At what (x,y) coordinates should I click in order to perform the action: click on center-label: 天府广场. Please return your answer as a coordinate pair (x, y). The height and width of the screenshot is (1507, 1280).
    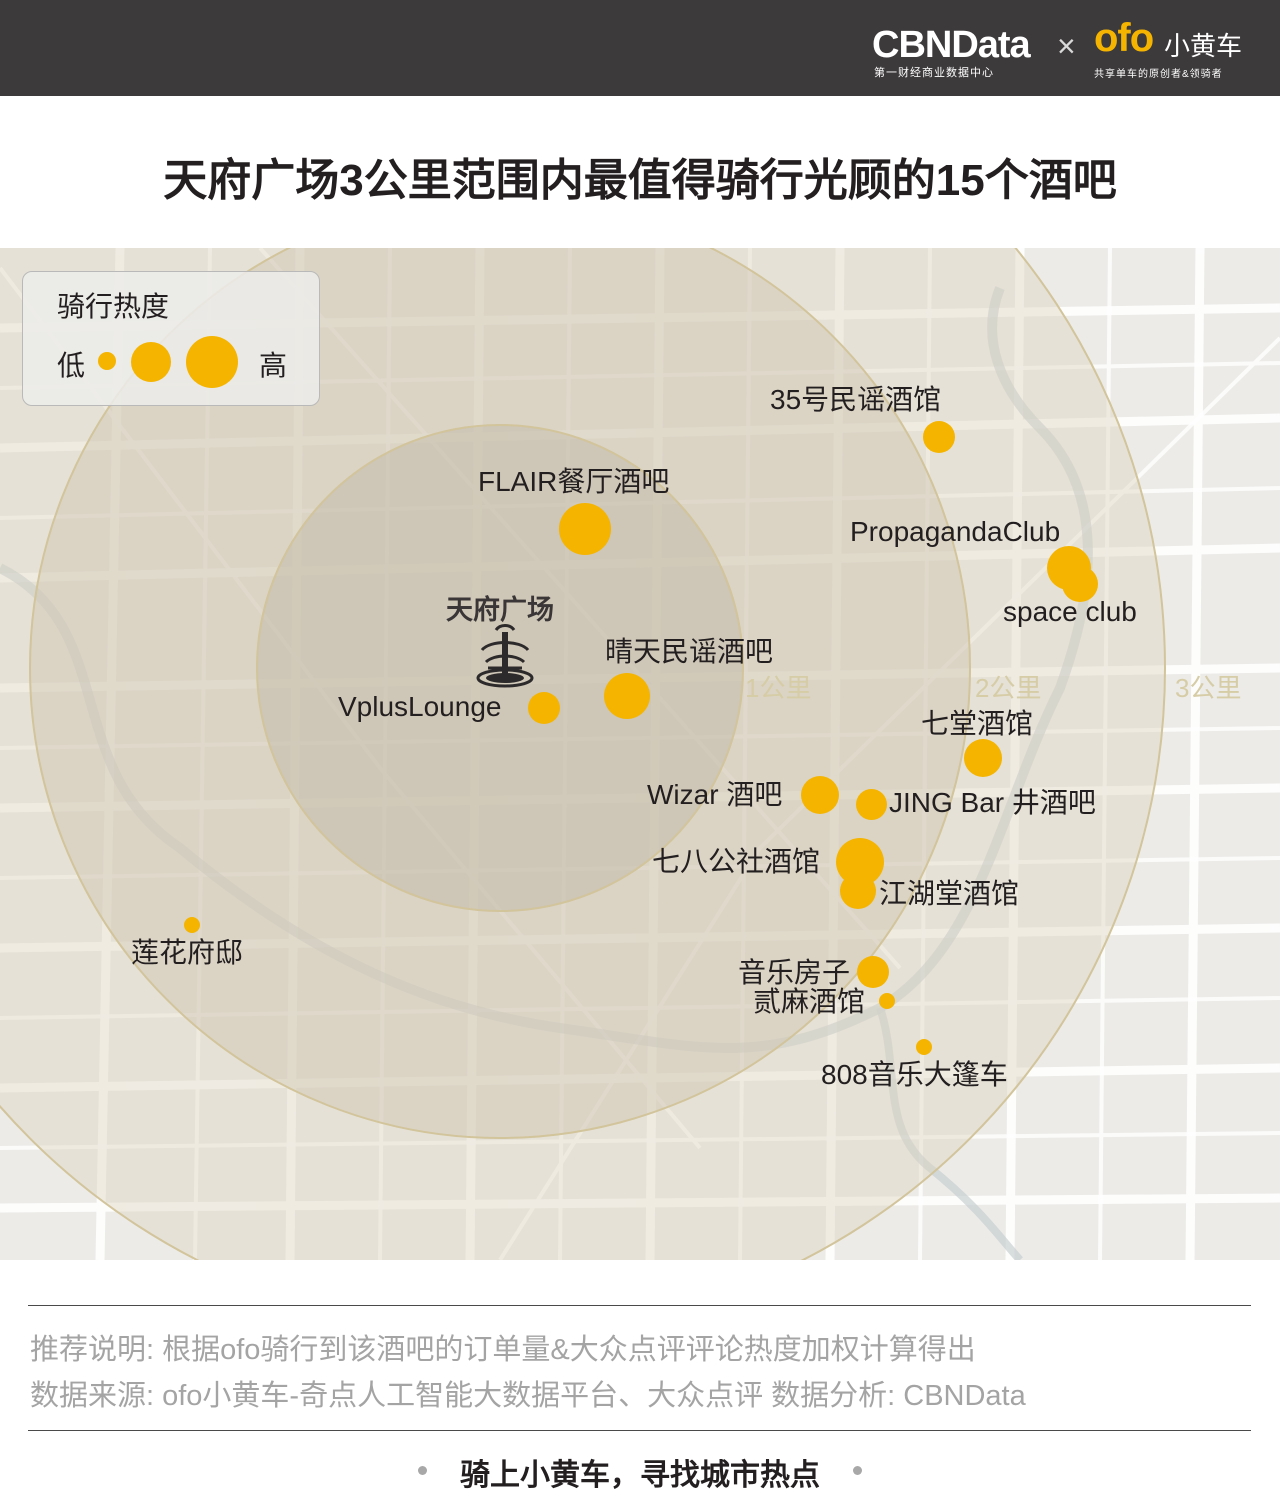
    Looking at the image, I should click on (500, 610).